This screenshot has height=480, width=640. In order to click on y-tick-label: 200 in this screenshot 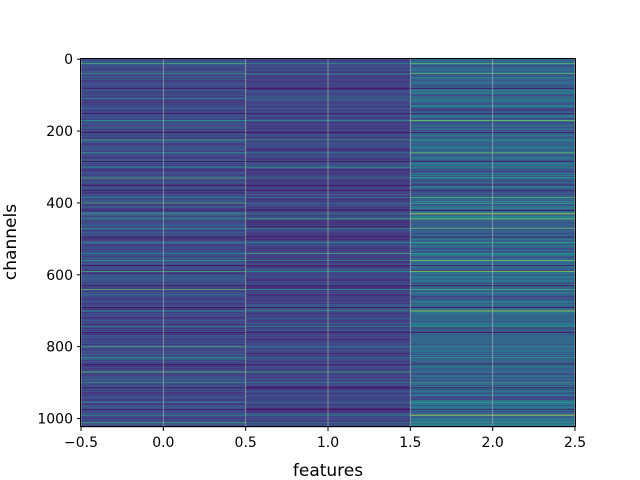, I will do `click(59, 132)`.